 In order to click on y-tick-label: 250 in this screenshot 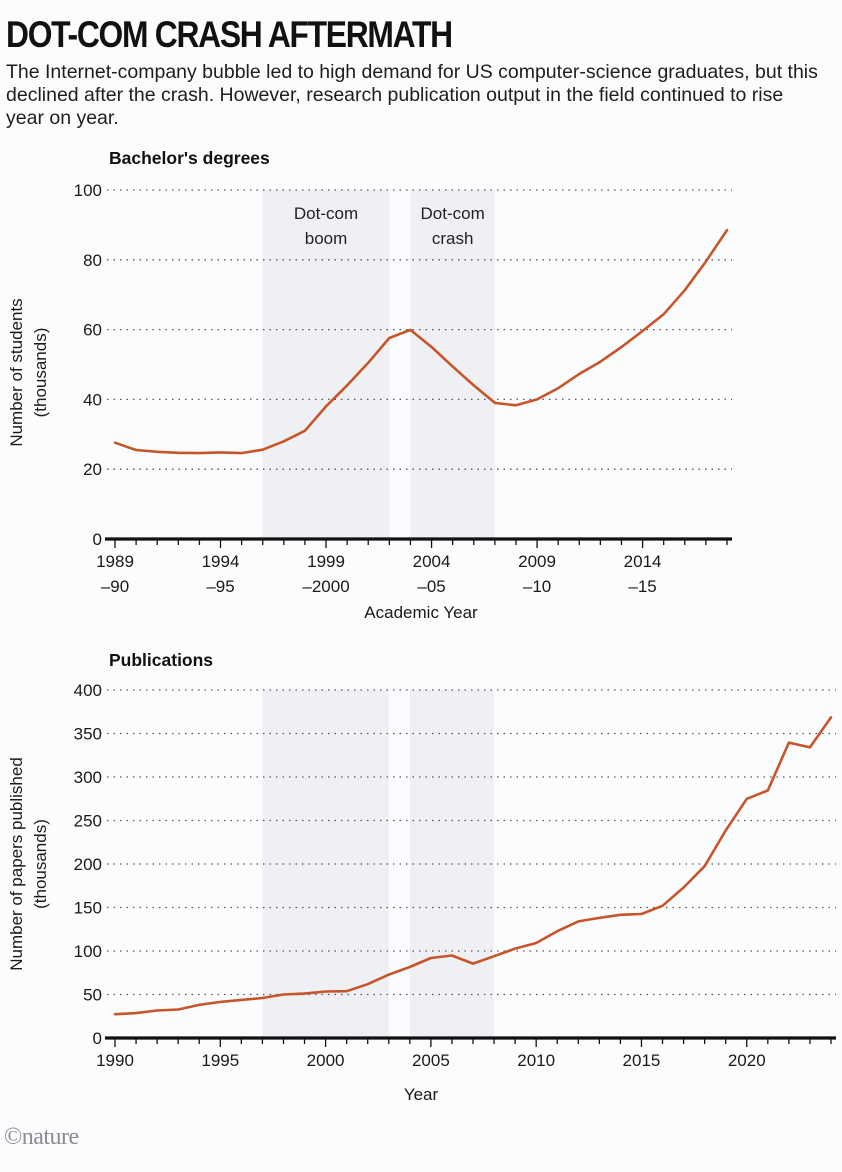, I will do `click(88, 821)`.